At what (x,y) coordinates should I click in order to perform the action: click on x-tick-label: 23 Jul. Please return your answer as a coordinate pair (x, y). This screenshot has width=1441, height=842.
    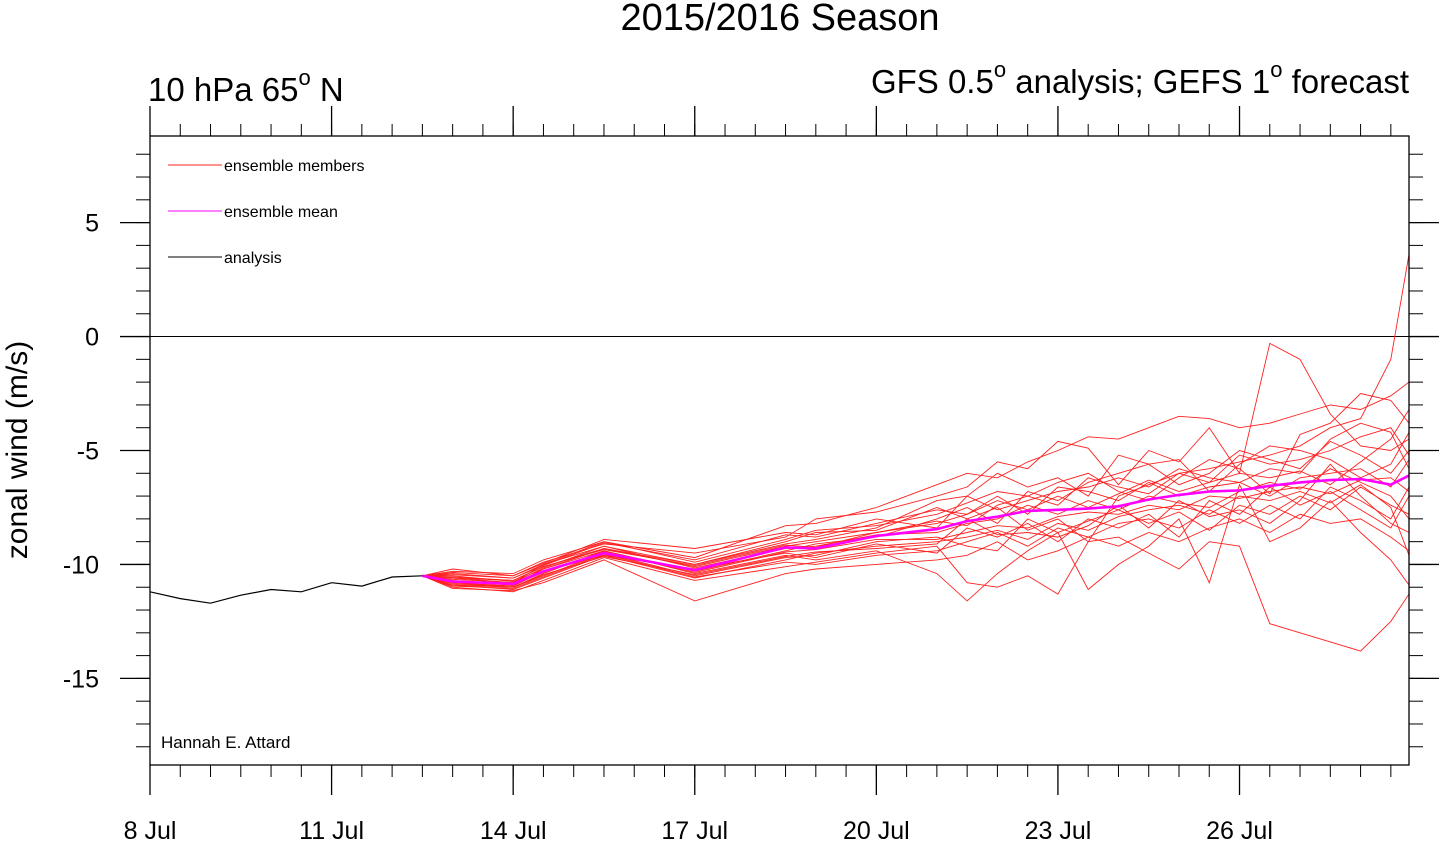
    Looking at the image, I should click on (1058, 829).